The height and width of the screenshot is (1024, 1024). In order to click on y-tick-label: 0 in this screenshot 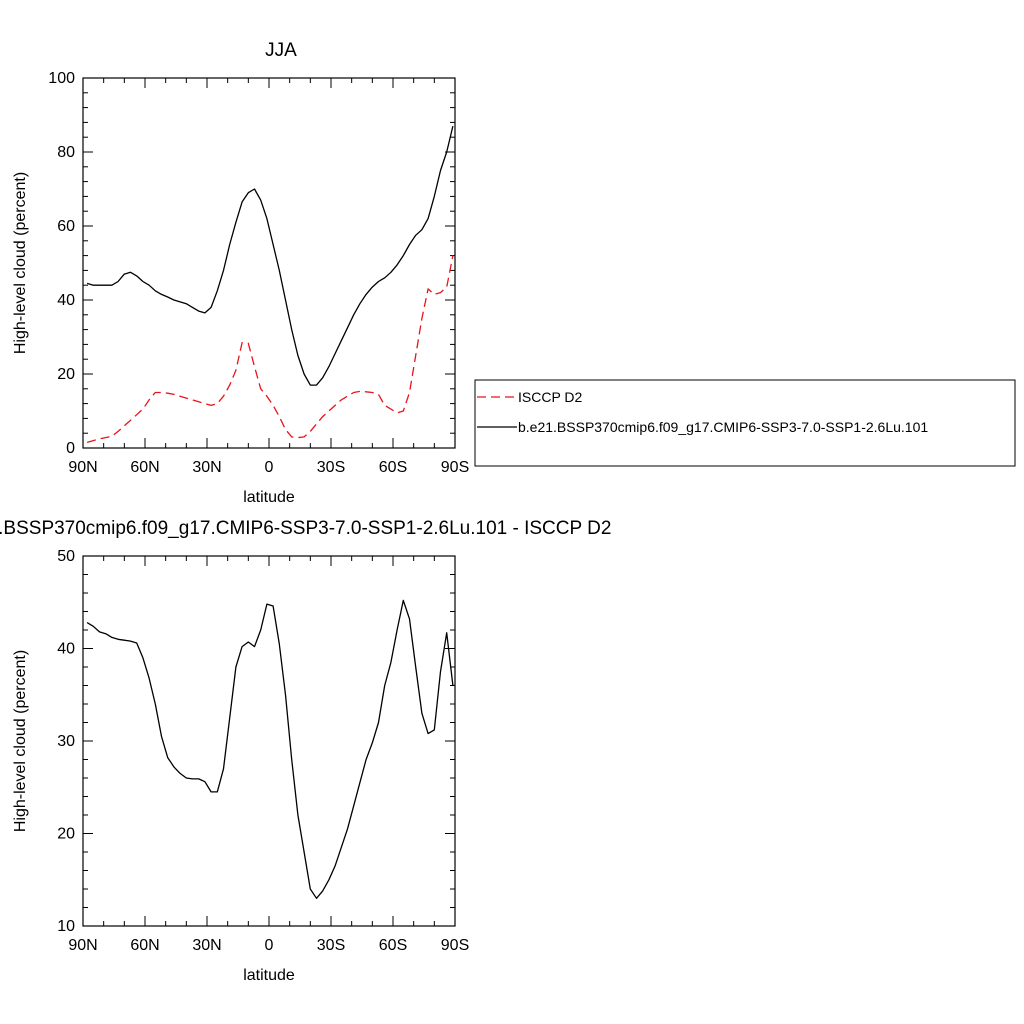, I will do `click(70, 448)`.